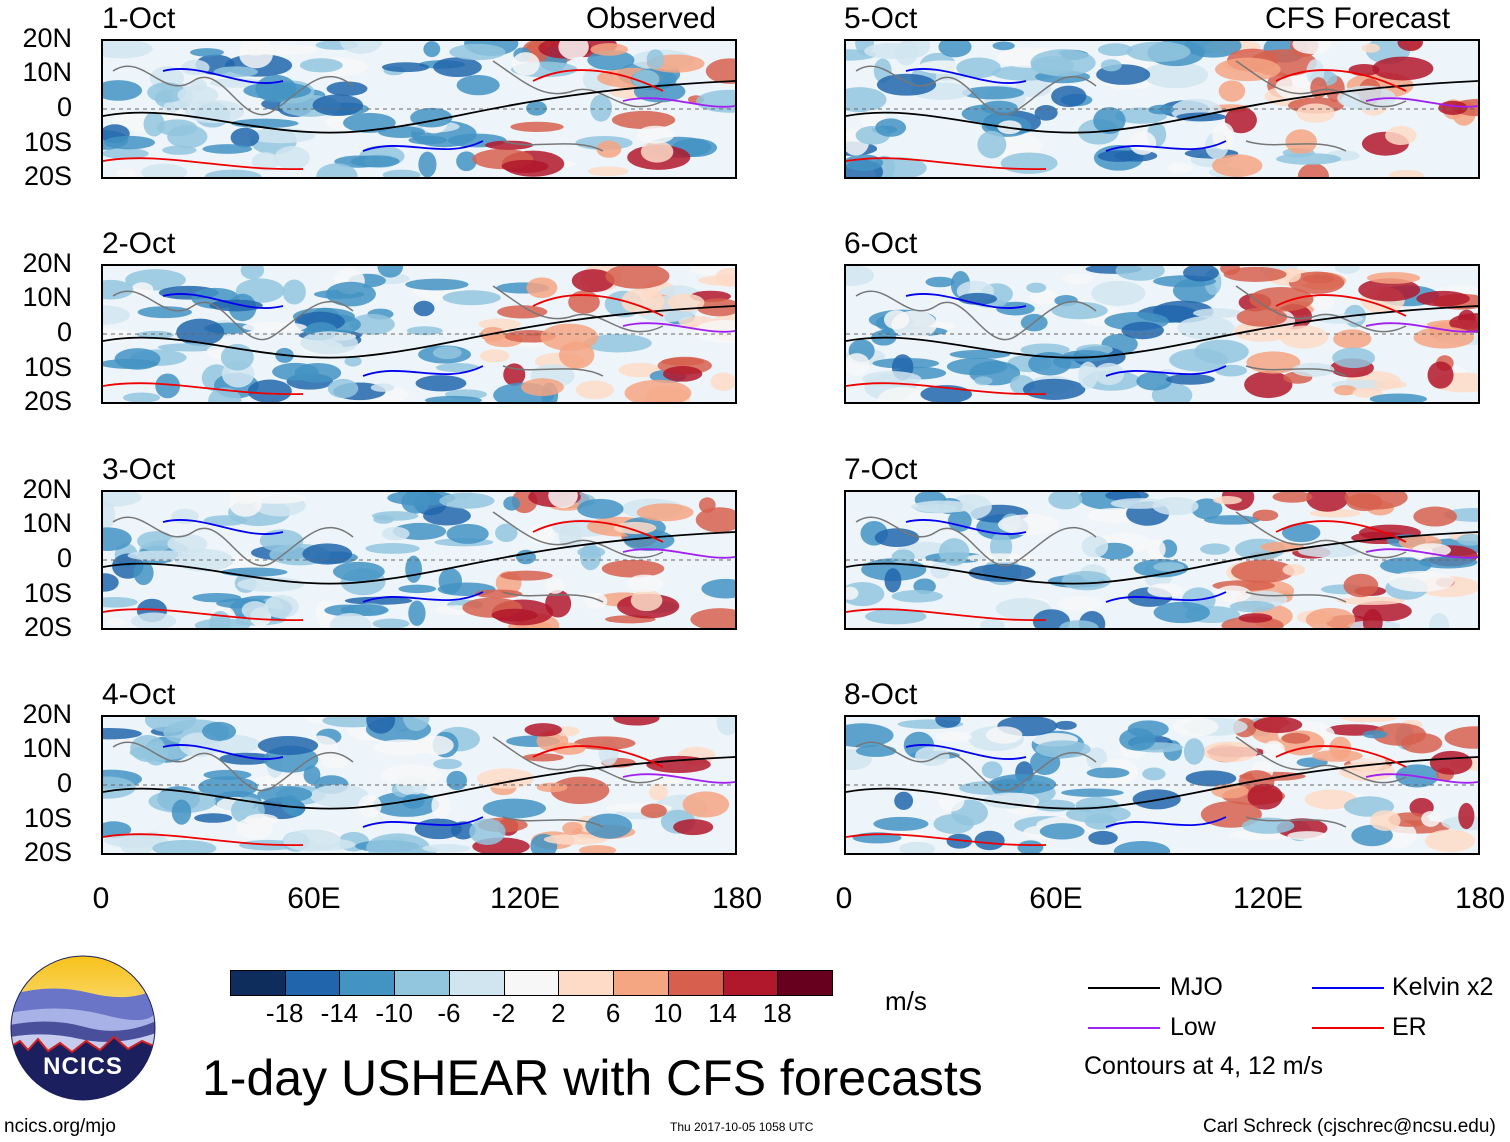  What do you see at coordinates (139, 694) in the screenshot?
I see `panel-title-4: 4-Oct` at bounding box center [139, 694].